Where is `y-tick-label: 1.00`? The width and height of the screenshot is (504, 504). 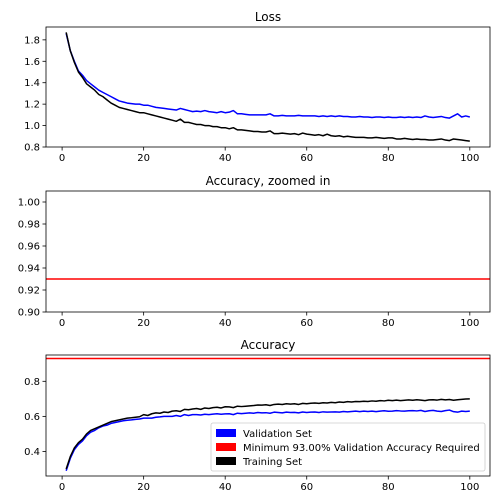 y-tick-label: 1.00 is located at coordinates (29, 203).